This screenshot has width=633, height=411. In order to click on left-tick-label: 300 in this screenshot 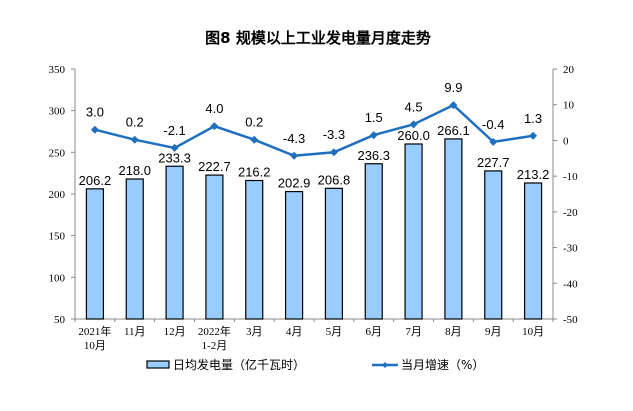, I will do `click(57, 112)`.